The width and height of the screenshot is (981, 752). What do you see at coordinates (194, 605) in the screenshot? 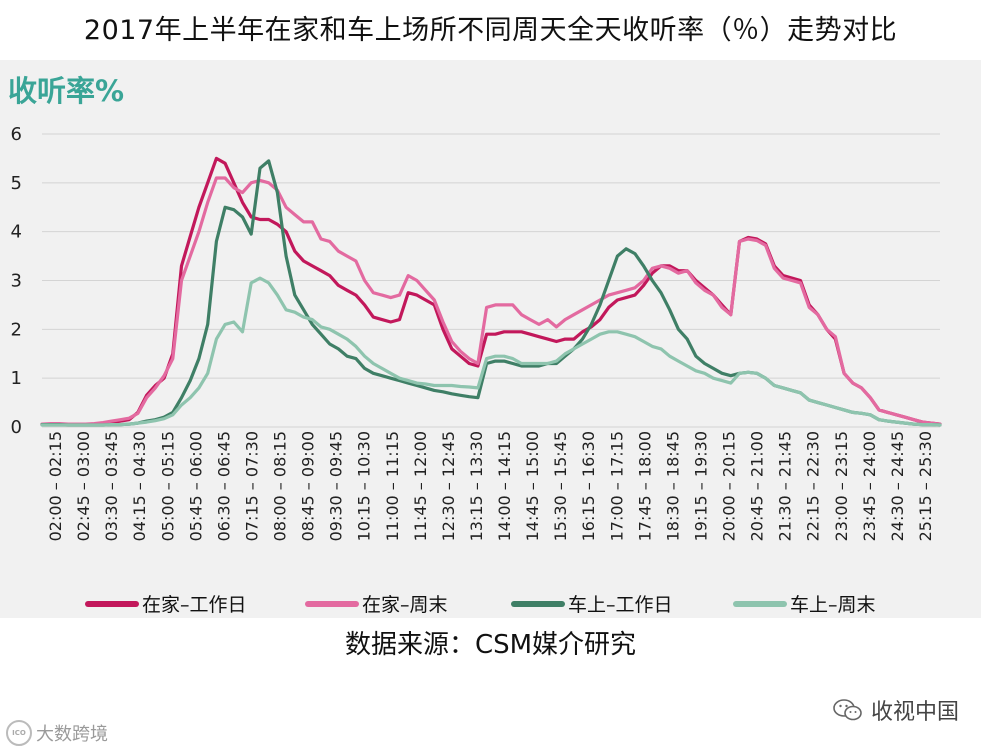
I see `legend-label-0: 在家–工作日` at bounding box center [194, 605].